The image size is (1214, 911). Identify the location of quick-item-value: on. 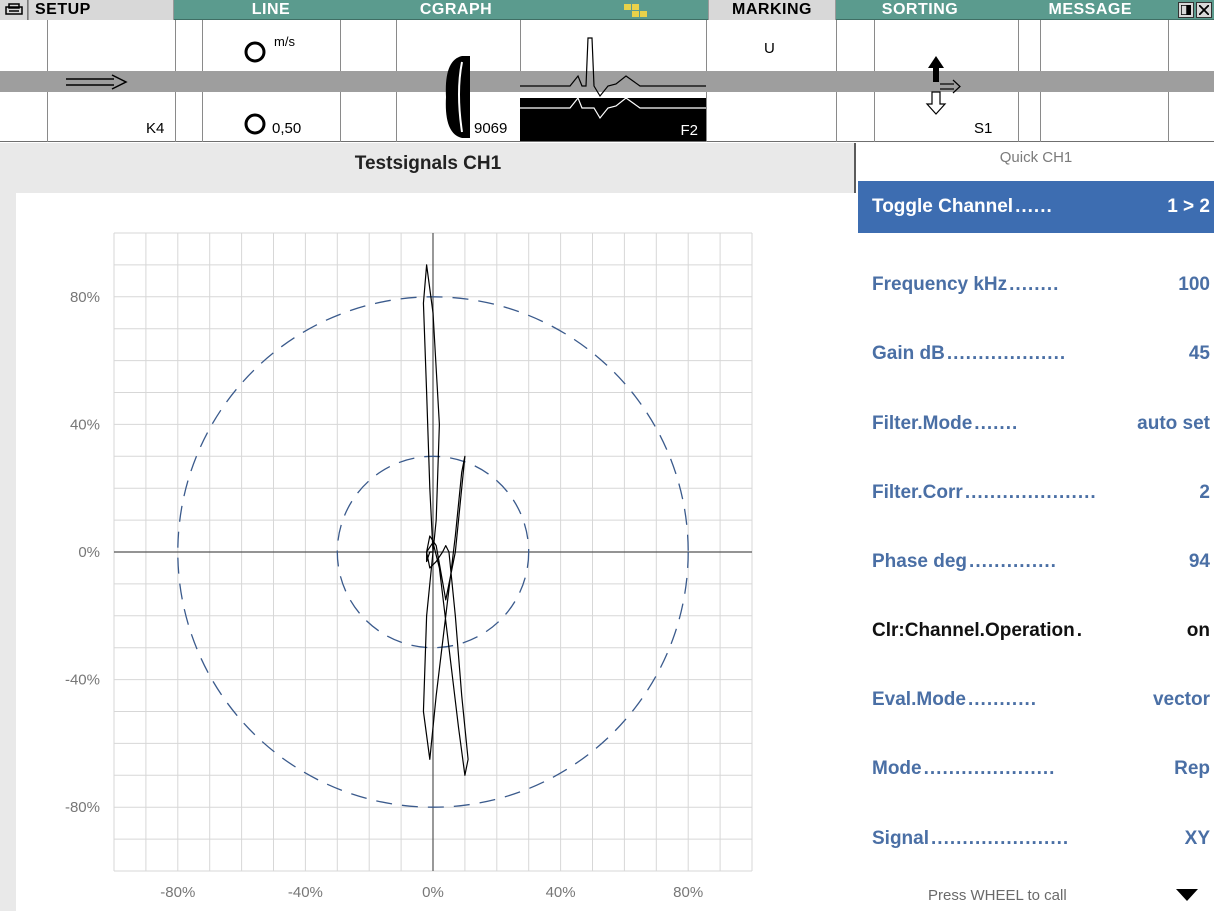
(1198, 630).